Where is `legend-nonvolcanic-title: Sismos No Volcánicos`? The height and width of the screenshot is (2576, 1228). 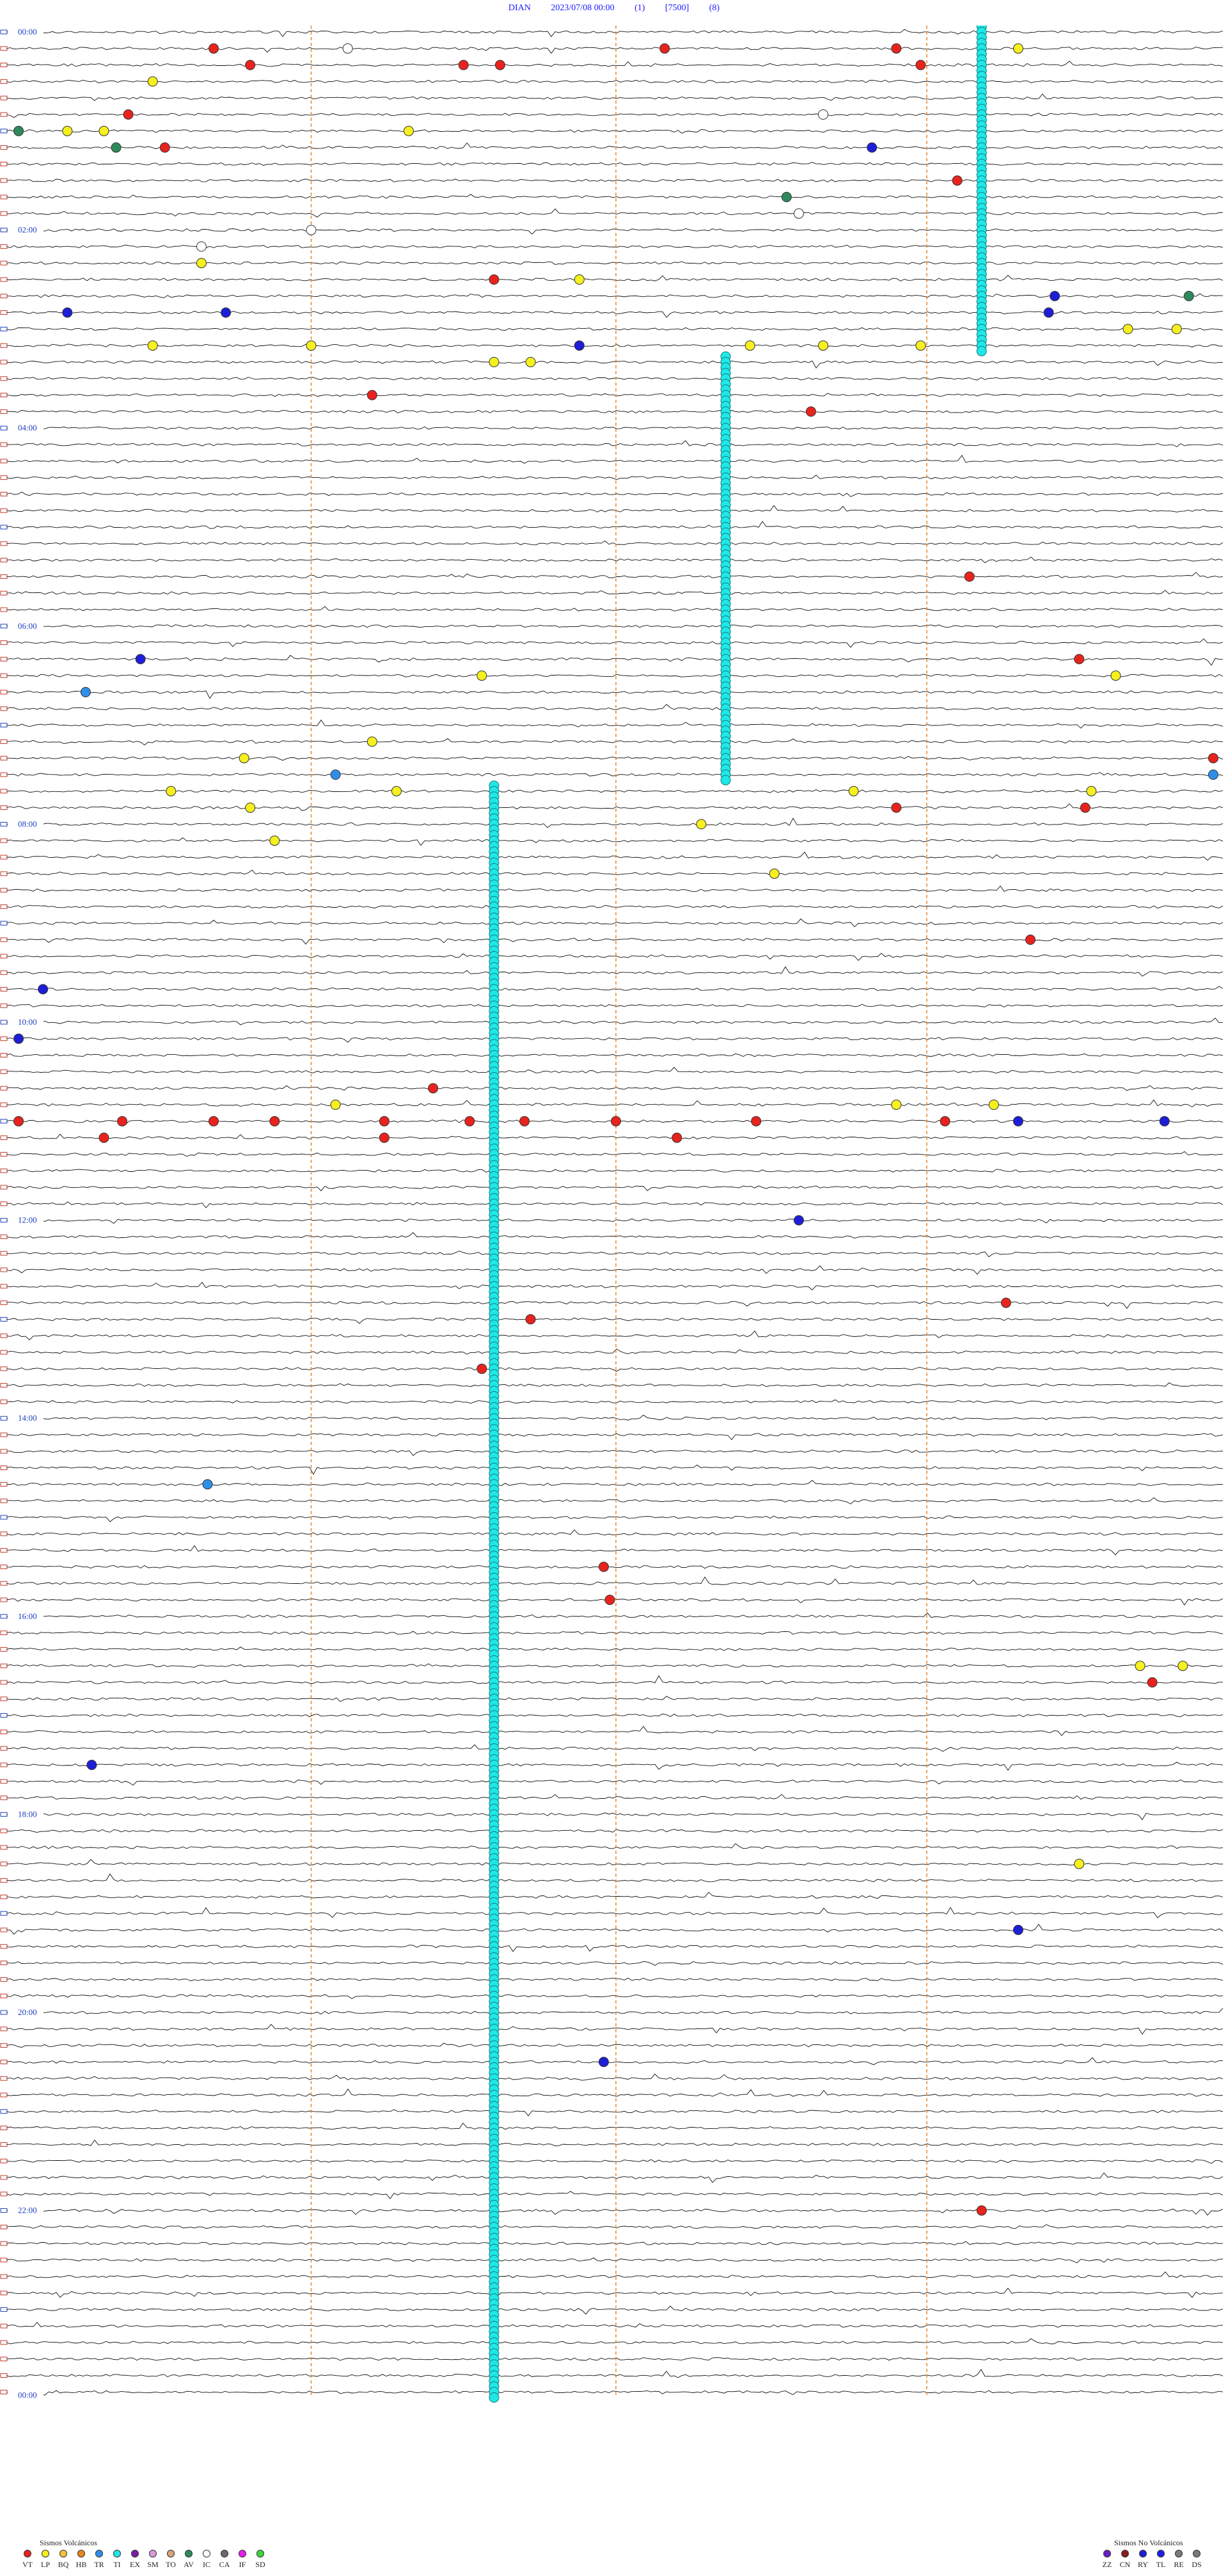
legend-nonvolcanic-title: Sismos No Volcánicos is located at coordinates (1148, 2542).